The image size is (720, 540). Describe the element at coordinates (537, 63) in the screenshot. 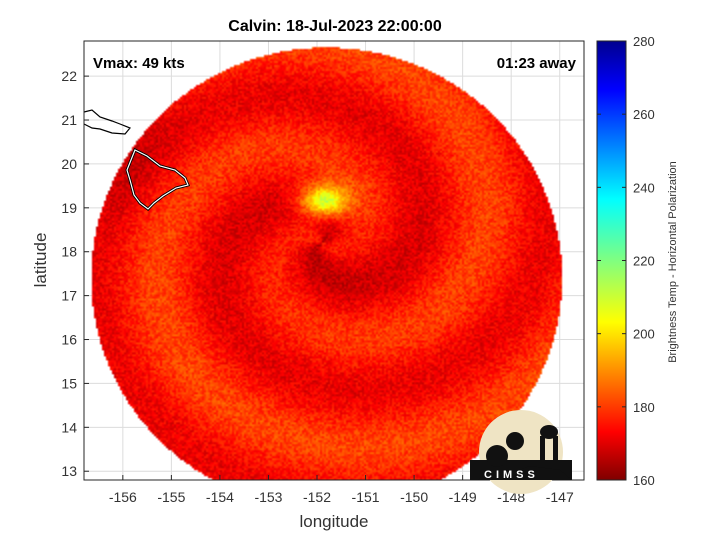

I see `time-away-annotation: 01:23 away` at that location.